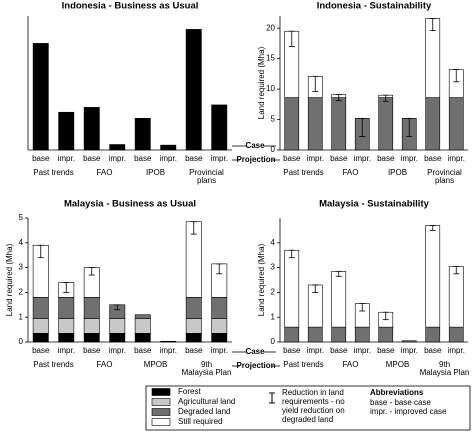  What do you see at coordinates (313, 401) in the screenshot?
I see `legend-label: requirements - no` at bounding box center [313, 401].